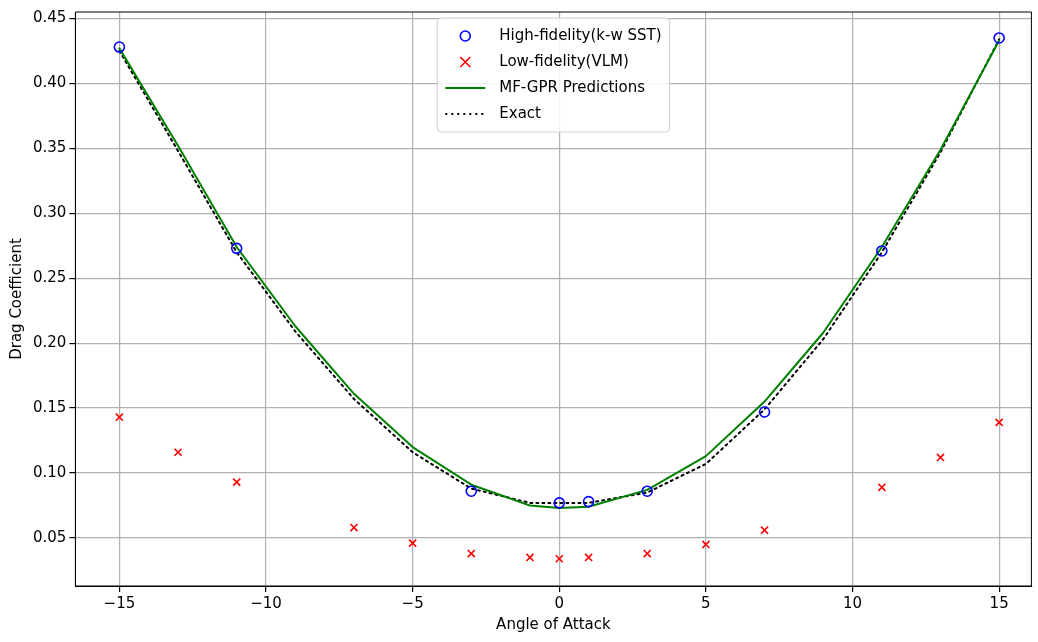 This screenshot has height=642, width=1038. Describe the element at coordinates (852, 602) in the screenshot. I see `x-tick-label: 10` at that location.